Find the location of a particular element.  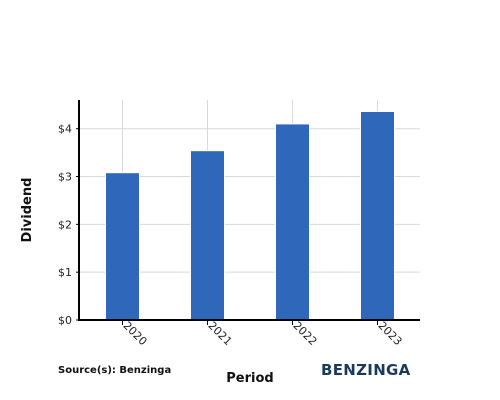

y-tick-label: $2 is located at coordinates (65, 224).